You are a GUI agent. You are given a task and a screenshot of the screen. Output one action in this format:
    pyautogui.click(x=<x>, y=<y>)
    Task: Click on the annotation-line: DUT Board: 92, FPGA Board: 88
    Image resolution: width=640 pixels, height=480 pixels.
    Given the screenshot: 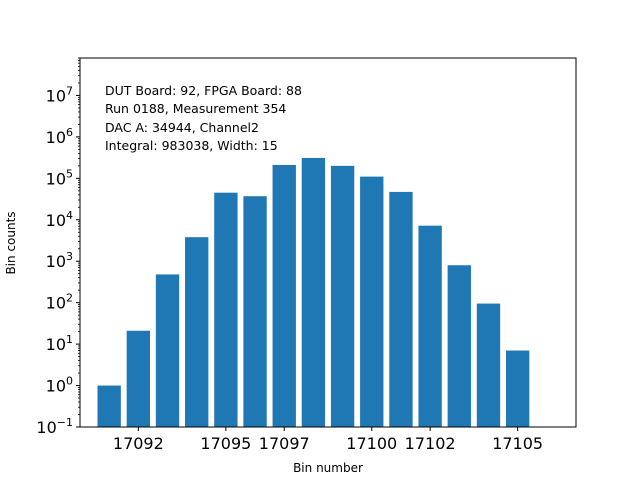 What is the action you would take?
    pyautogui.click(x=203, y=90)
    